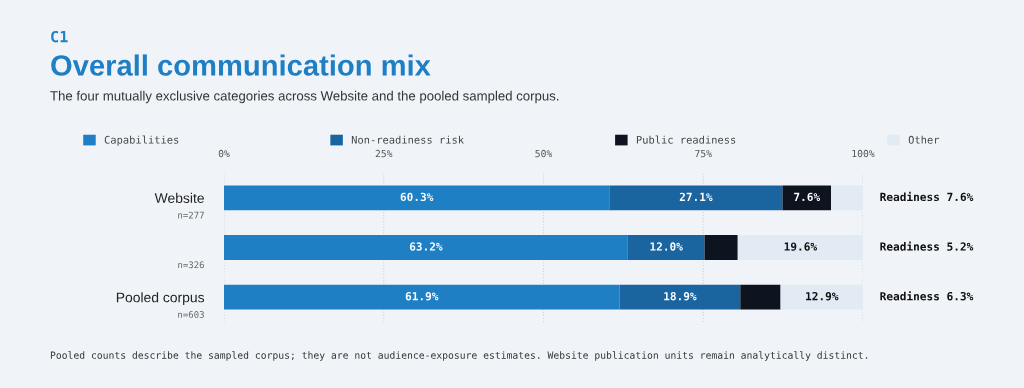 The height and width of the screenshot is (388, 1024). I want to click on text: n=603, so click(191, 314).